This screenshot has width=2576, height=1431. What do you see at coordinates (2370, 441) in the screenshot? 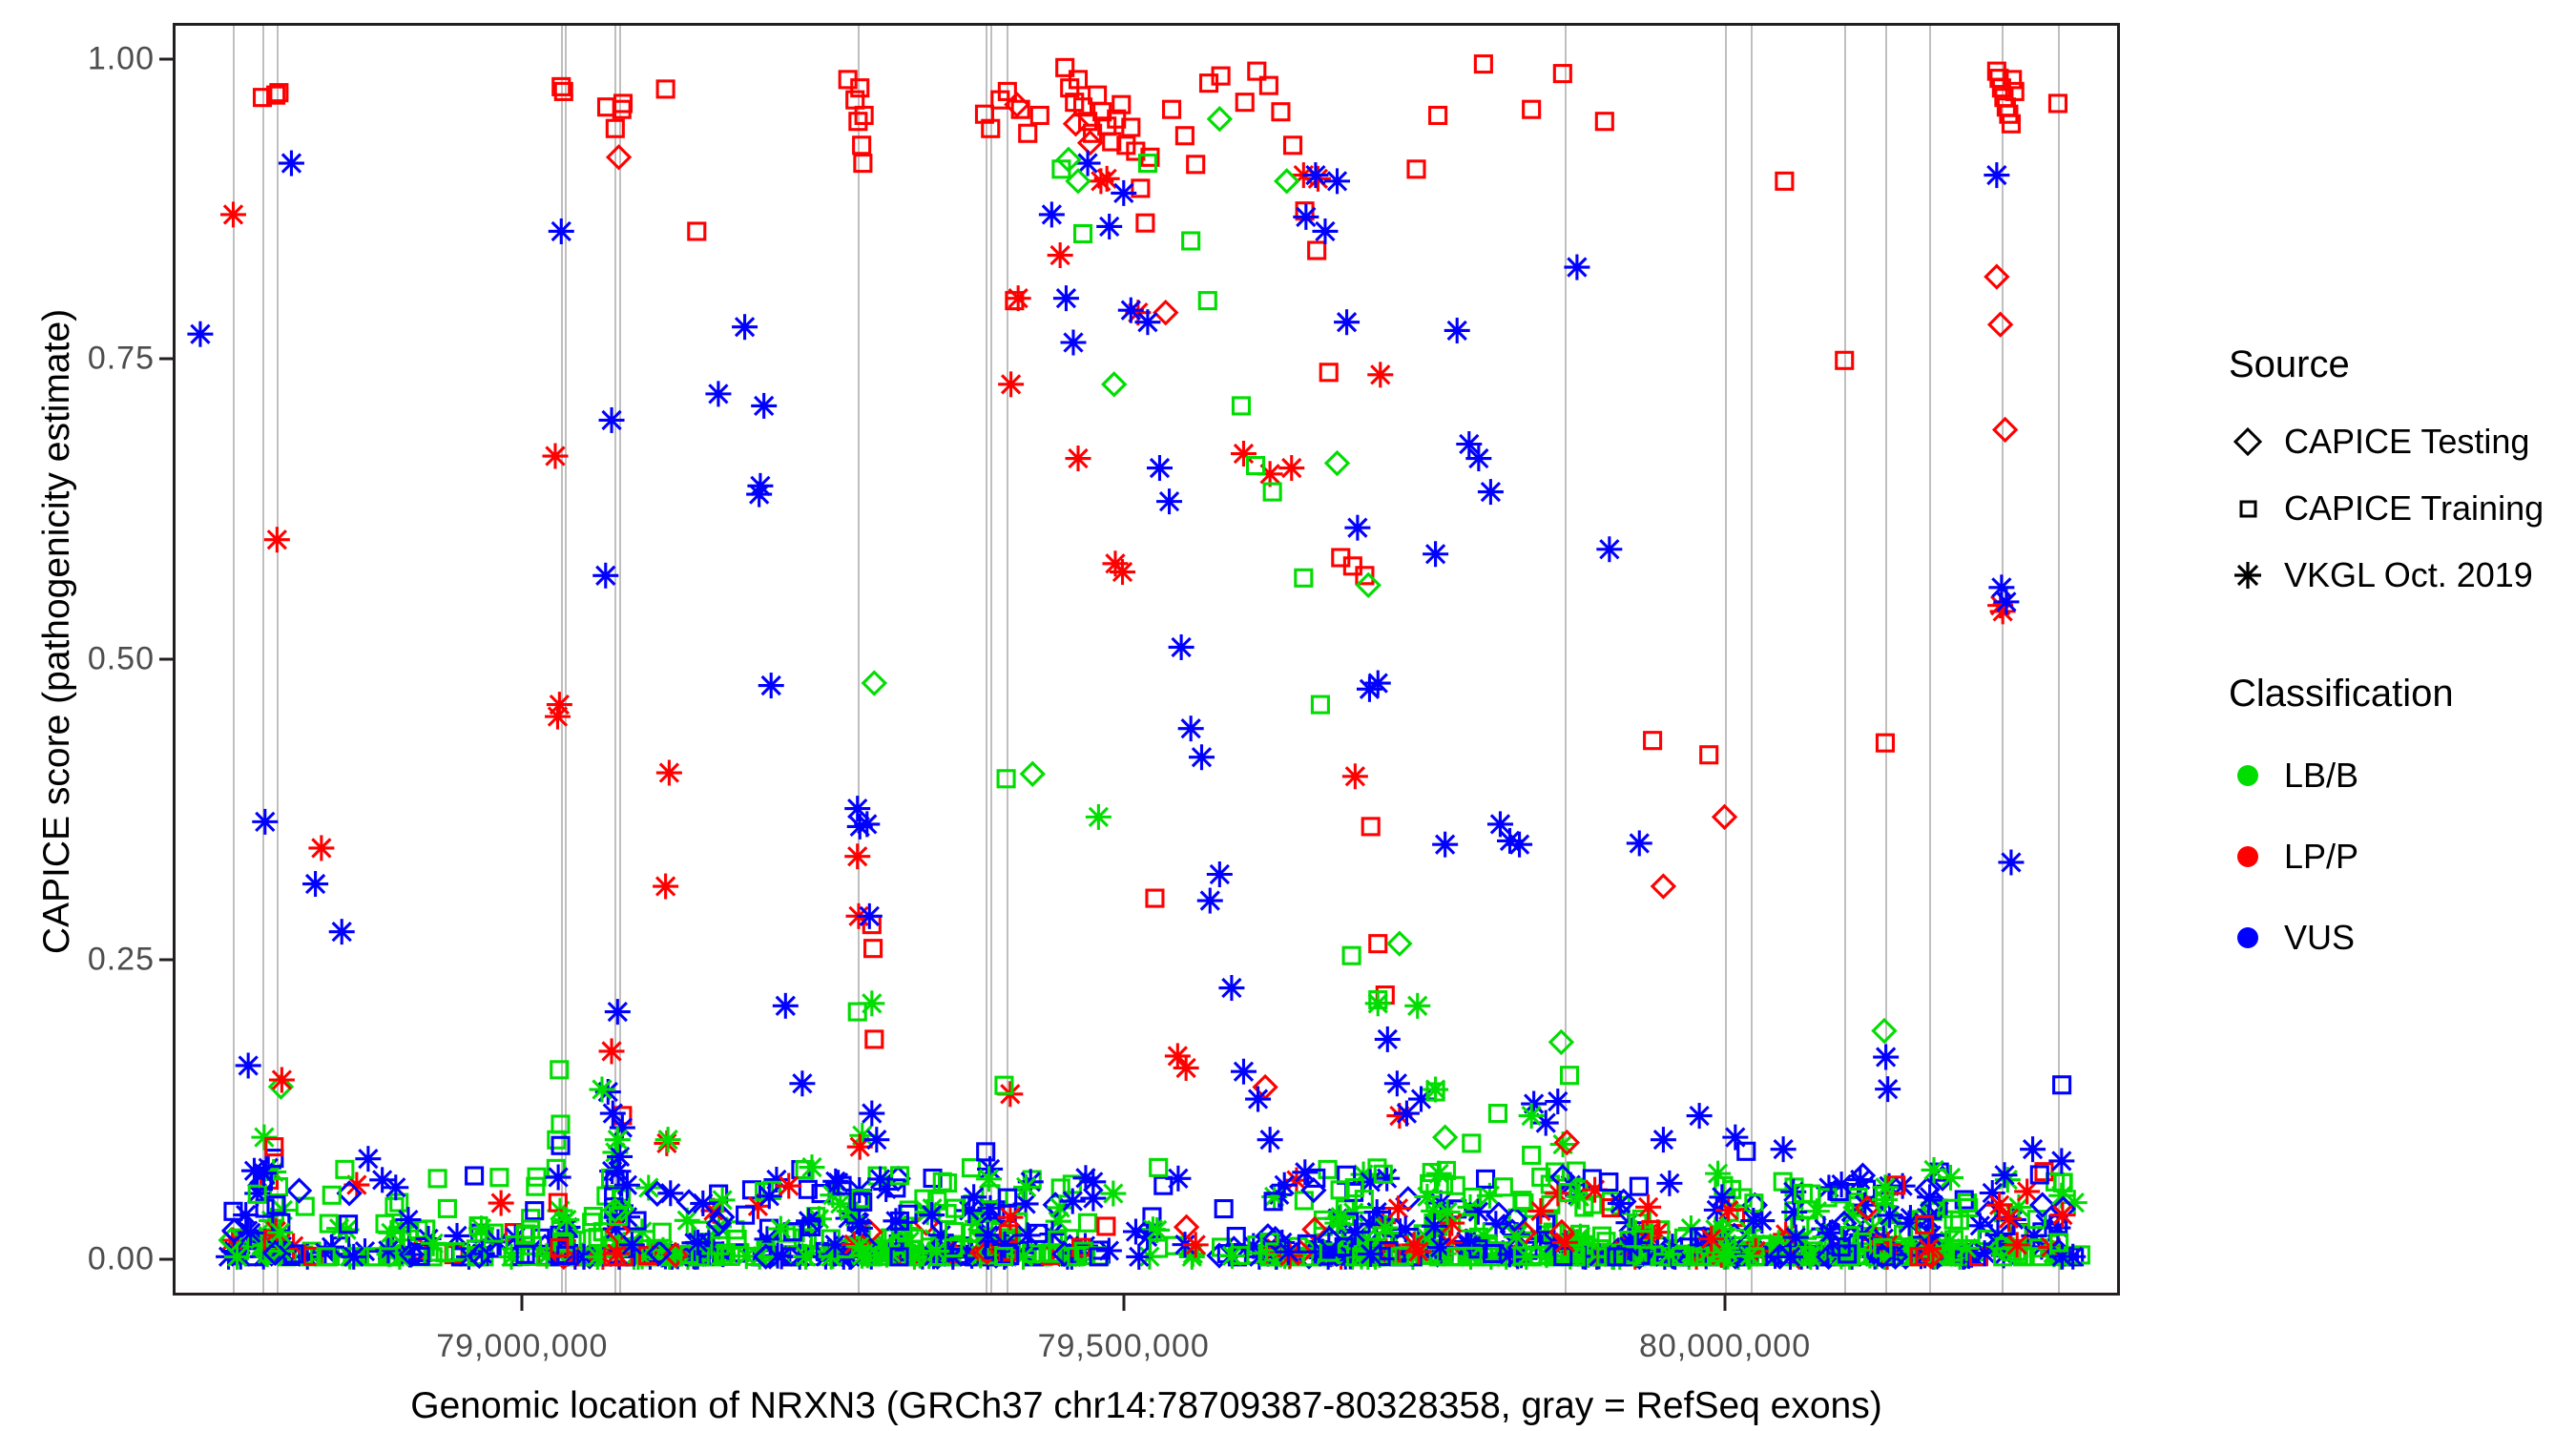
I see `legend-entry-capice-testing: CAPICE Testing` at bounding box center [2370, 441].